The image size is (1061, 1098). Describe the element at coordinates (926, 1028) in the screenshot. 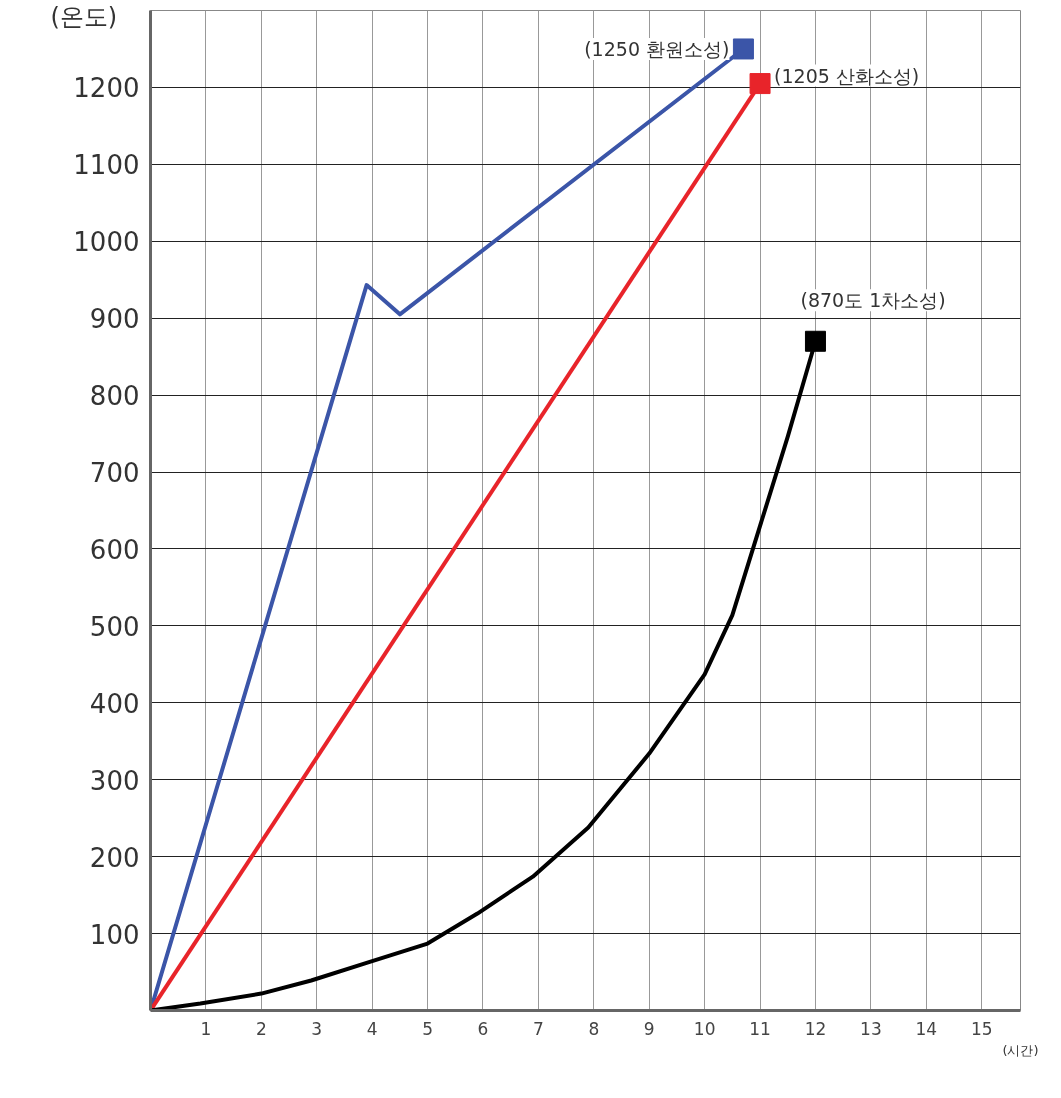

I see `x-tick-label: 14` at that location.